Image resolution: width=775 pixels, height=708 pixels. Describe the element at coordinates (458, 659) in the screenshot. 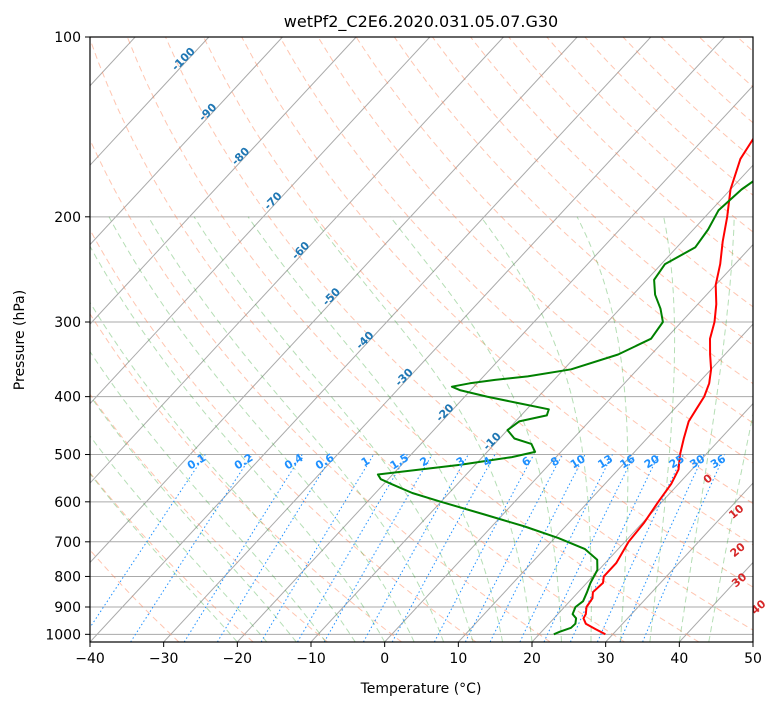

I see `x-tick-label: 10` at that location.